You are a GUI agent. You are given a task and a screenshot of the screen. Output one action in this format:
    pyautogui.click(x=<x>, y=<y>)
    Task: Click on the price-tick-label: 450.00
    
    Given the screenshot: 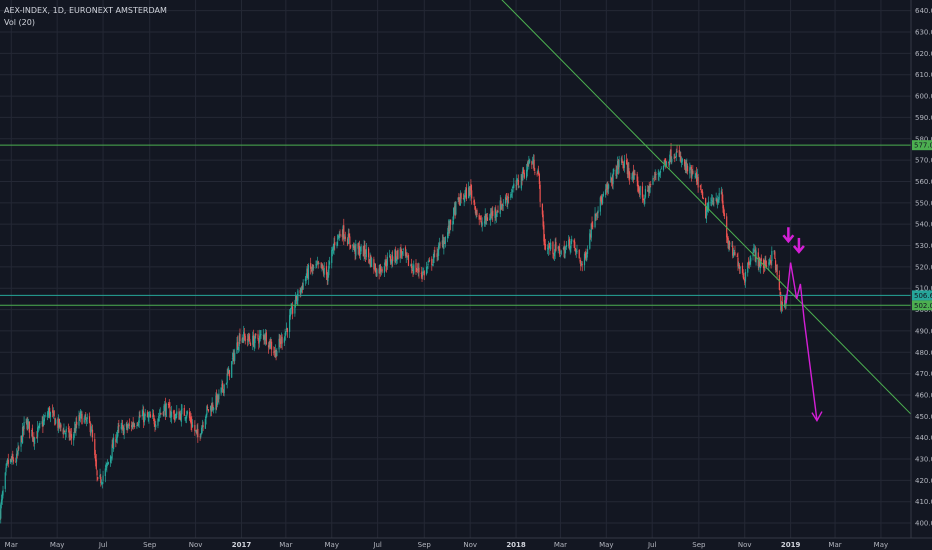 What is the action you would take?
    pyautogui.click(x=923, y=417)
    